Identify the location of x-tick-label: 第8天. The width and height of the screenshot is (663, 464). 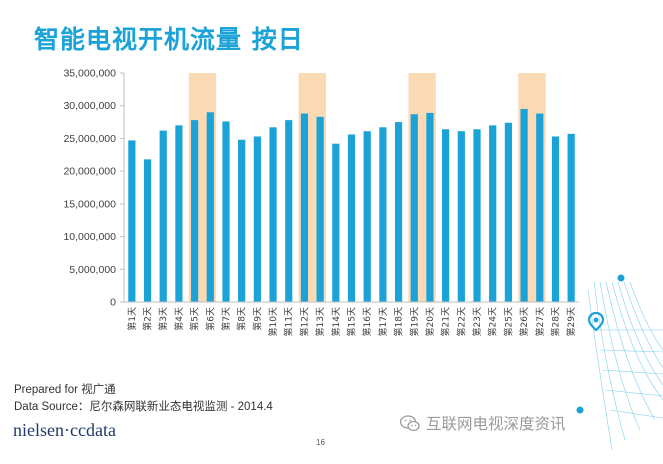
(242, 319).